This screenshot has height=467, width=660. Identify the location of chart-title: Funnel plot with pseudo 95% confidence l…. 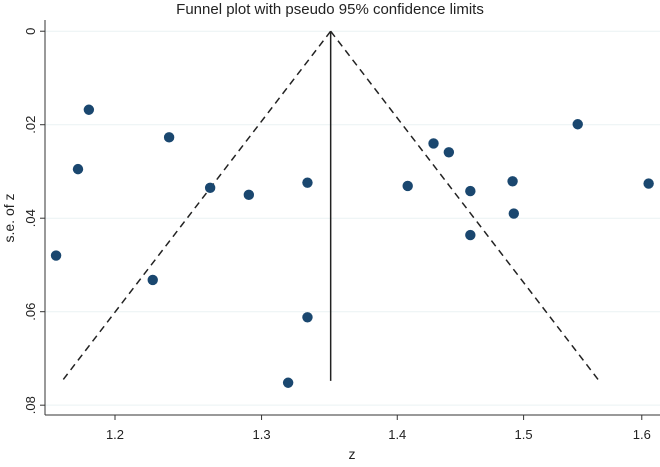
(330, 9).